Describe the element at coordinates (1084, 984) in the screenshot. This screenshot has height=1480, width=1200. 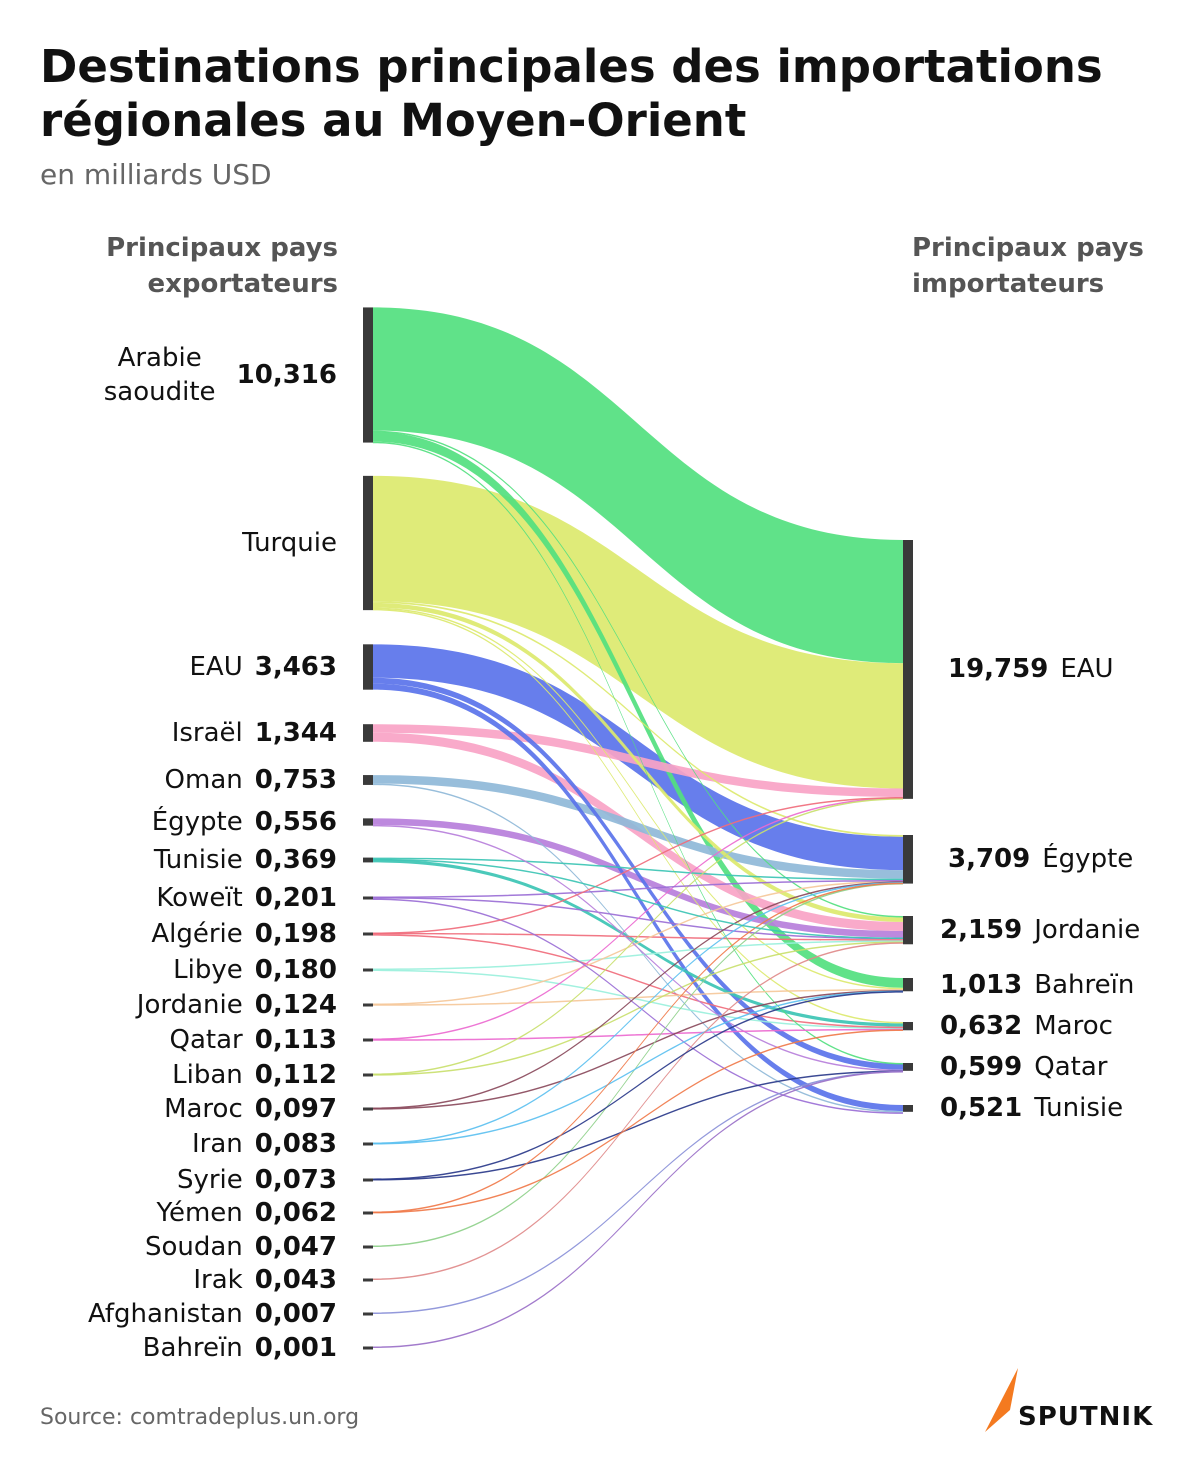
I see `target-name: Bahreïn` at that location.